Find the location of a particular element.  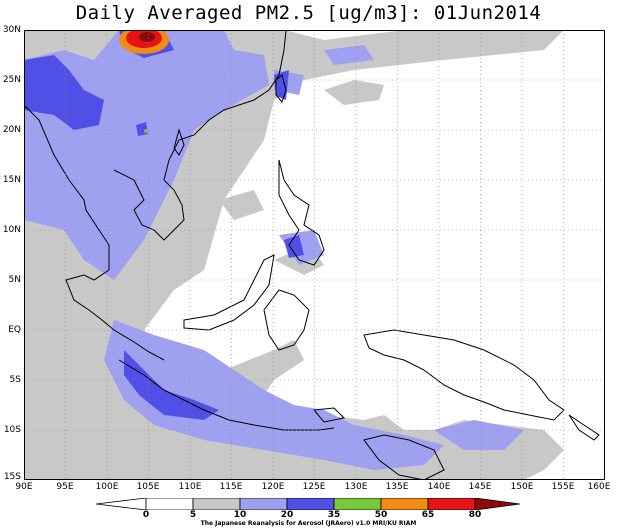

lat-label: 5S is located at coordinates (15, 380).